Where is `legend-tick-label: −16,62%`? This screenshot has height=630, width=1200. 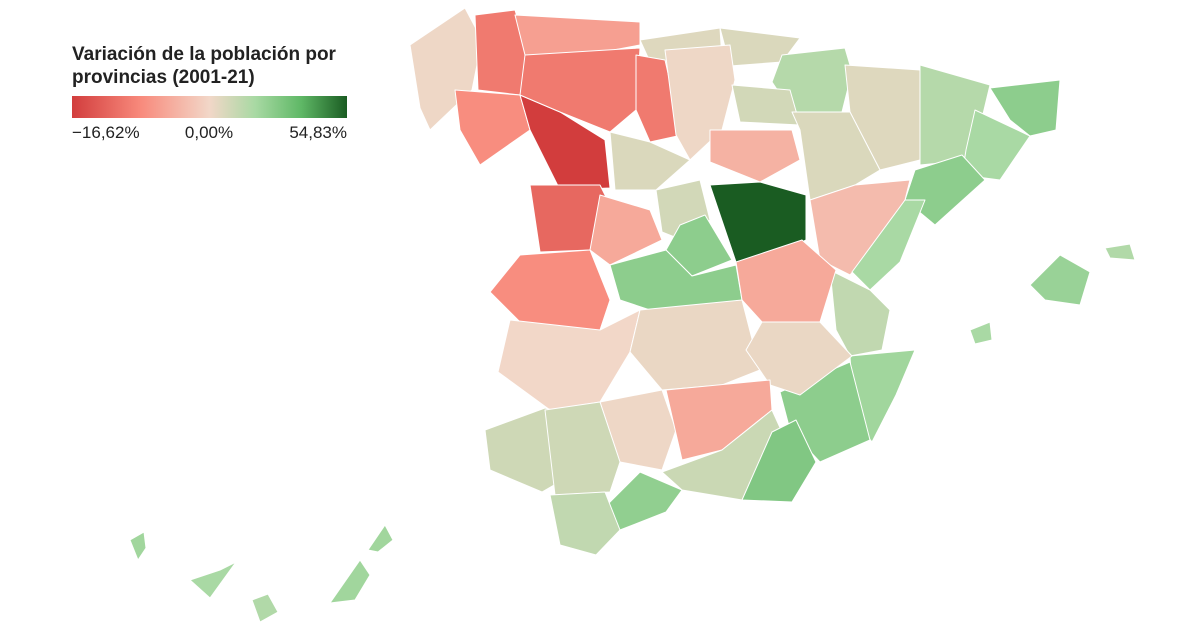
legend-tick-label: −16,62% is located at coordinates (106, 132).